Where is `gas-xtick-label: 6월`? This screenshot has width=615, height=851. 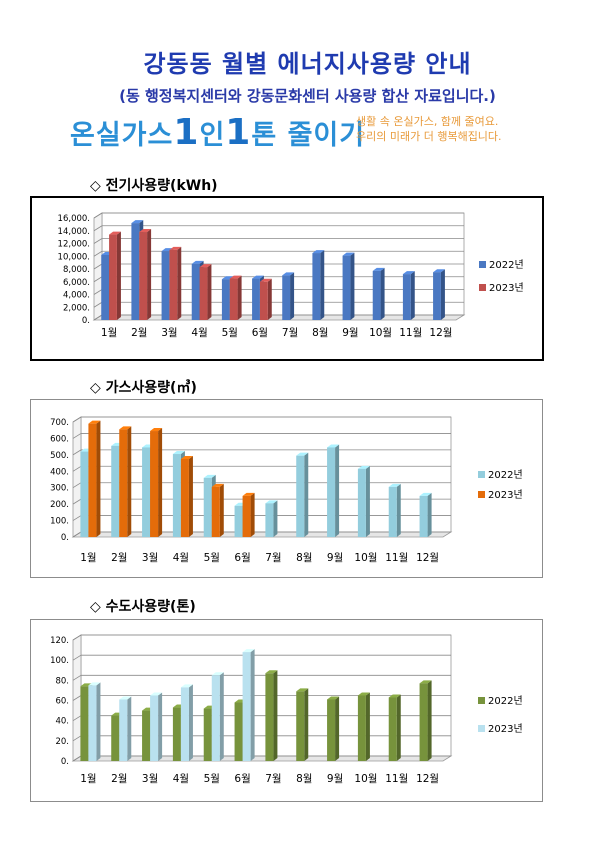
gas-xtick-label: 6월 is located at coordinates (242, 558).